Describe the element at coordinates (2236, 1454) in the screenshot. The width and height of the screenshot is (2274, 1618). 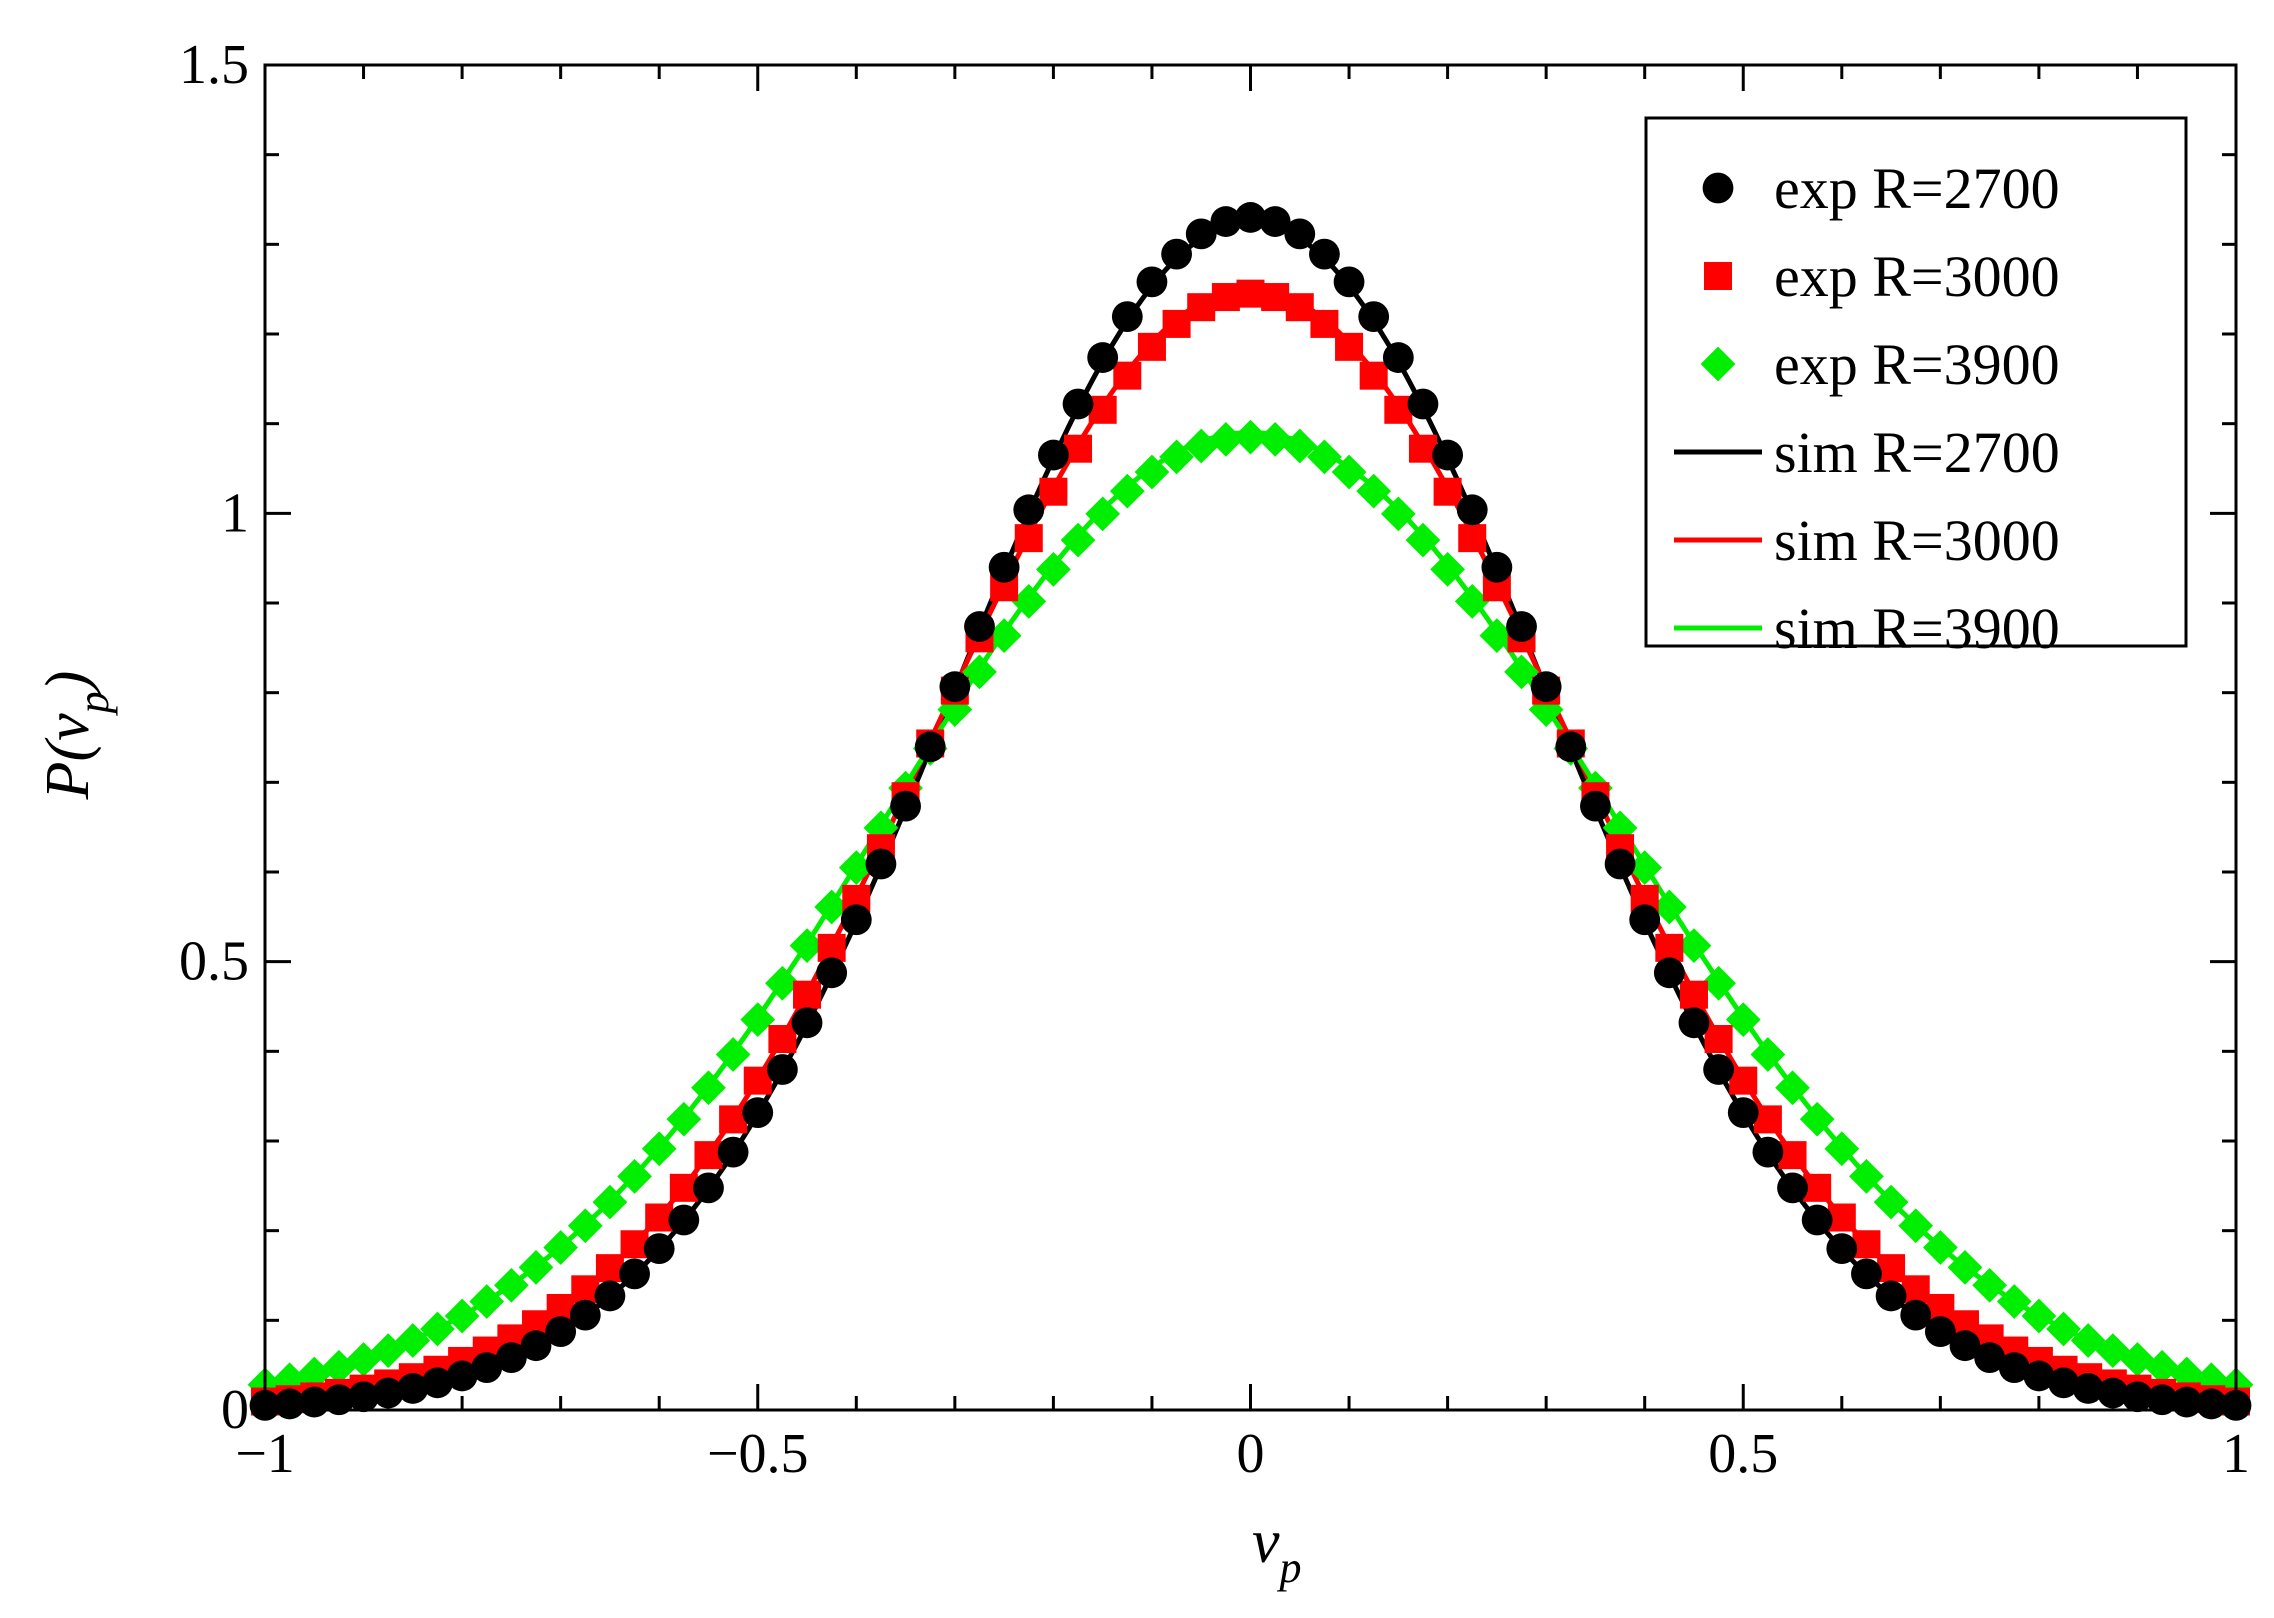
I see `x-tick-label: 1` at that location.